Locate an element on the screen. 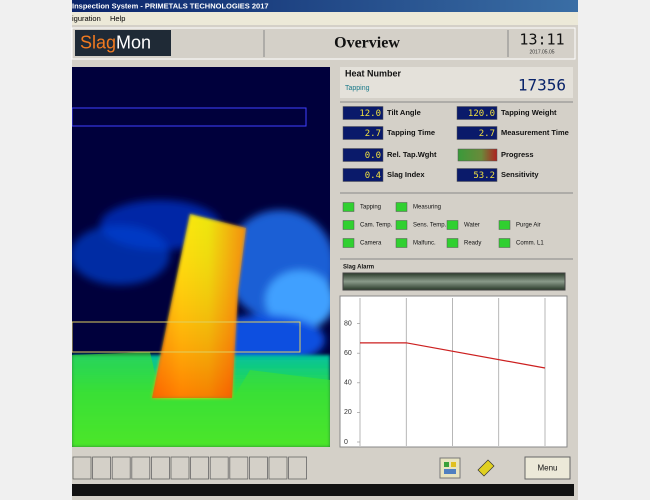 The width and height of the screenshot is (650, 500). title-bar is located at coordinates (325, 6).